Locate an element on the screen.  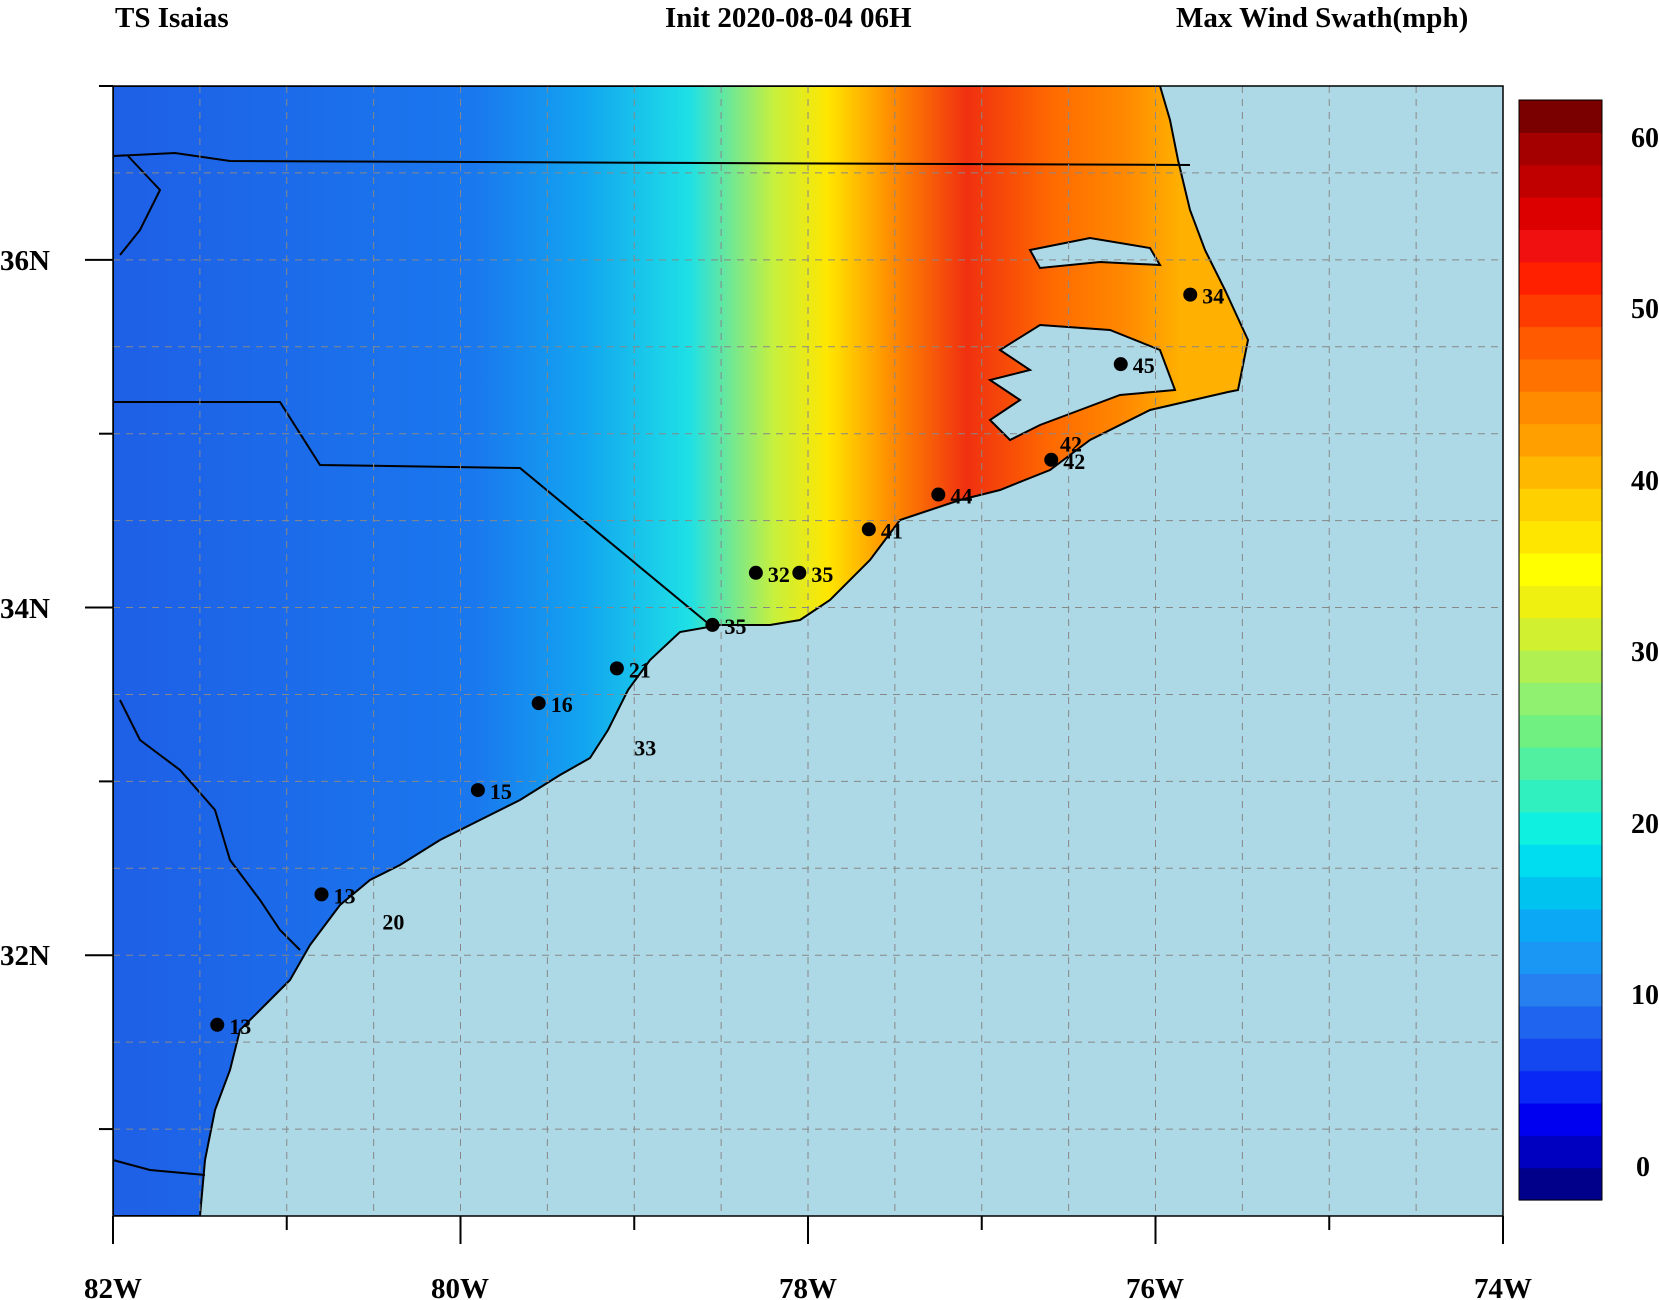
station-value: 16 is located at coordinates (562, 704).